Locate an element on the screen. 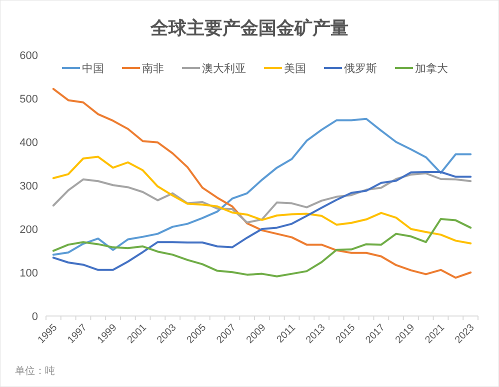 Image resolution: width=499 pixels, height=387 pixels. legend-label: 澳大利亚 is located at coordinates (224, 68).